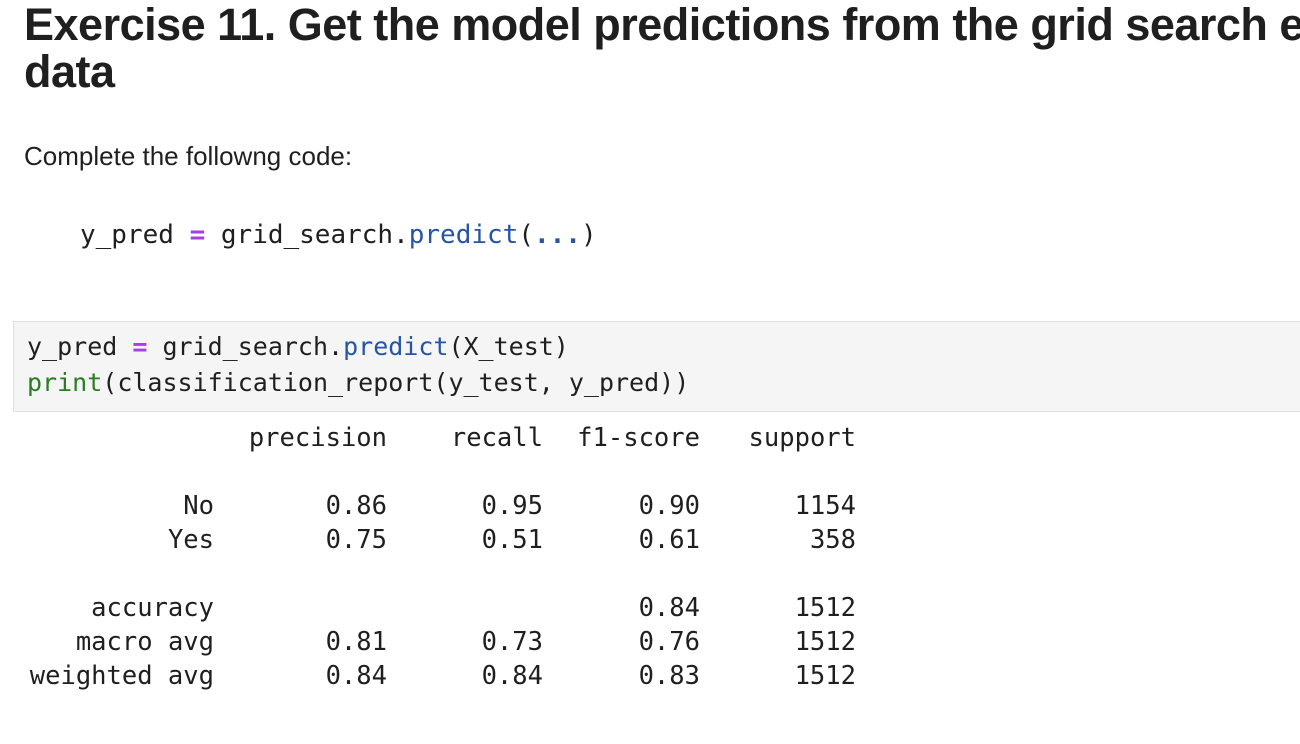 Image resolution: width=1300 pixels, height=744 pixels. Describe the element at coordinates (669, 642) in the screenshot. I see `table-cell: 0.76` at that location.